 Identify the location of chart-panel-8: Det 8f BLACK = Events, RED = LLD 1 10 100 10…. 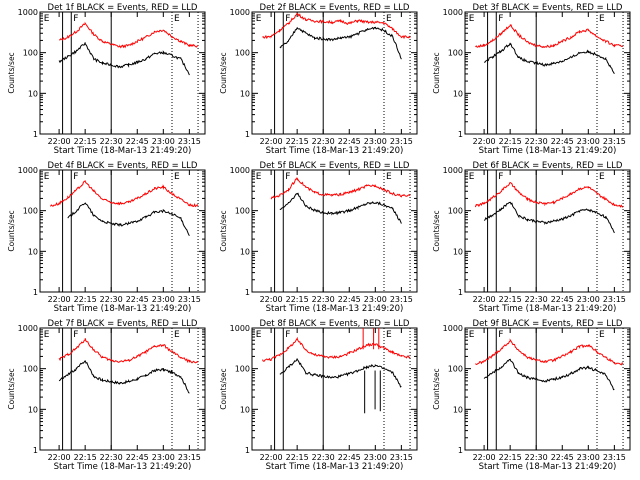
(318, 395).